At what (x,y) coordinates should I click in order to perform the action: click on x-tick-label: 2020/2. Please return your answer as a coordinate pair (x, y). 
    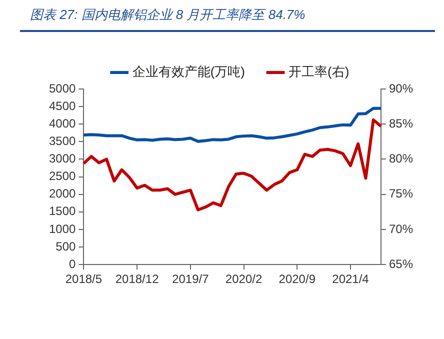
    Looking at the image, I should click on (243, 279).